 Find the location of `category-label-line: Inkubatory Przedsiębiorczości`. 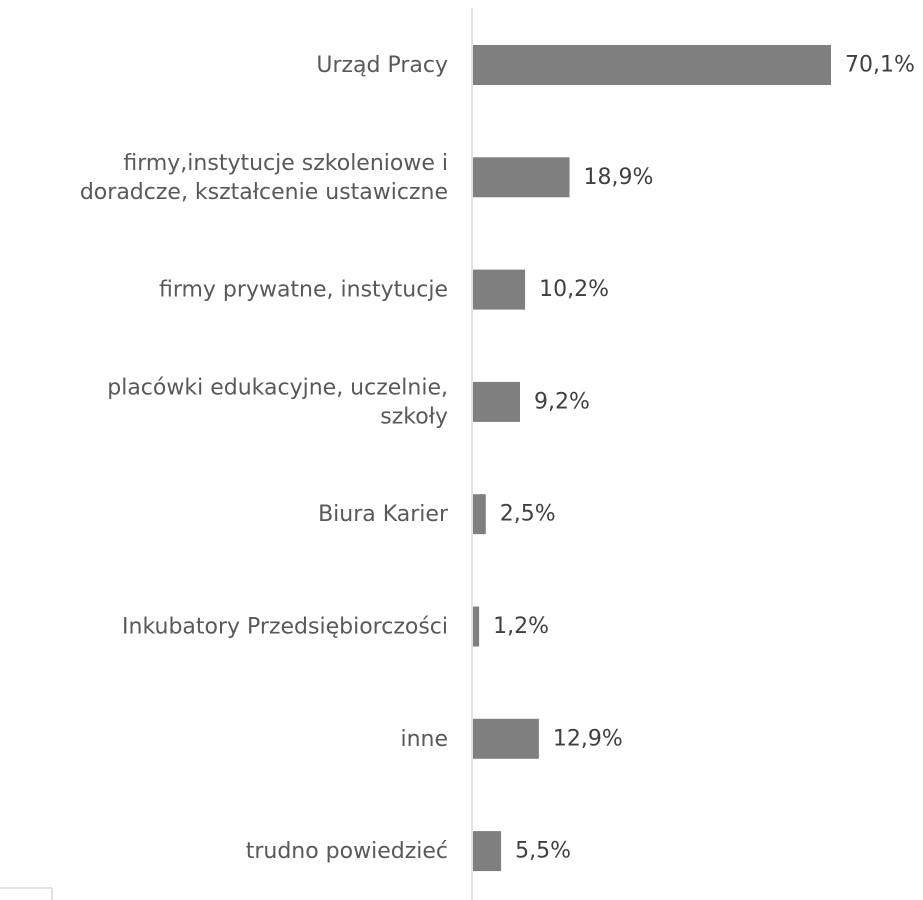

category-label-line: Inkubatory Przedsiębiorczości is located at coordinates (285, 626).